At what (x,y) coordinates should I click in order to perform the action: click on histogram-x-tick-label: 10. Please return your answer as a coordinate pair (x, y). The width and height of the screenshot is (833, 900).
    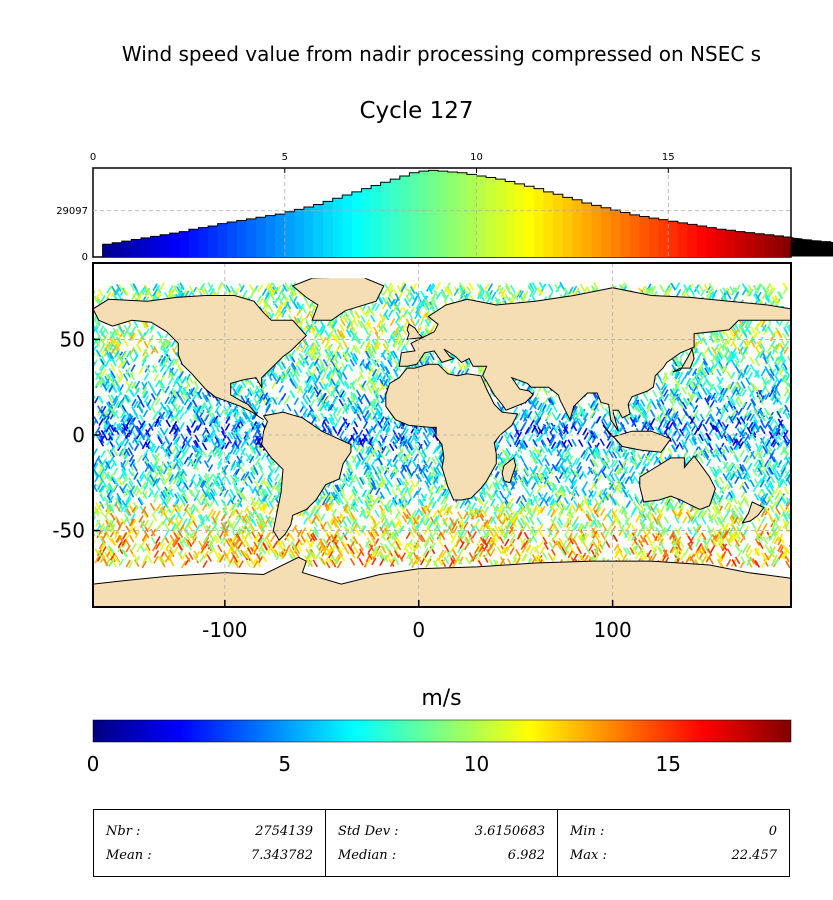
    Looking at the image, I should click on (476, 157).